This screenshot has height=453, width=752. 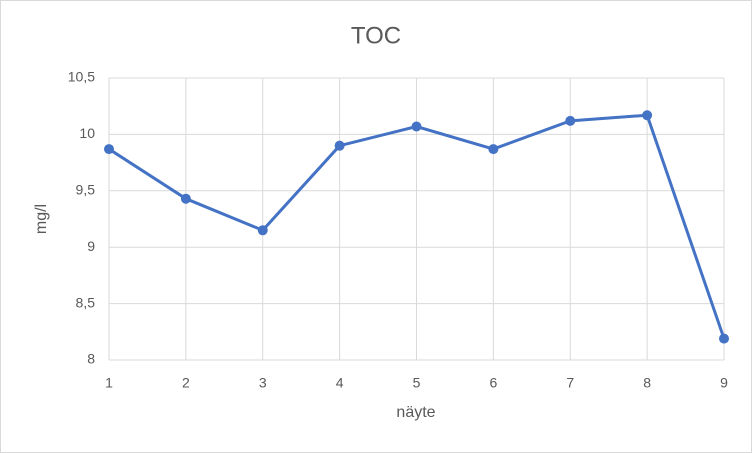 I want to click on x-tick-label: 7, so click(x=570, y=383).